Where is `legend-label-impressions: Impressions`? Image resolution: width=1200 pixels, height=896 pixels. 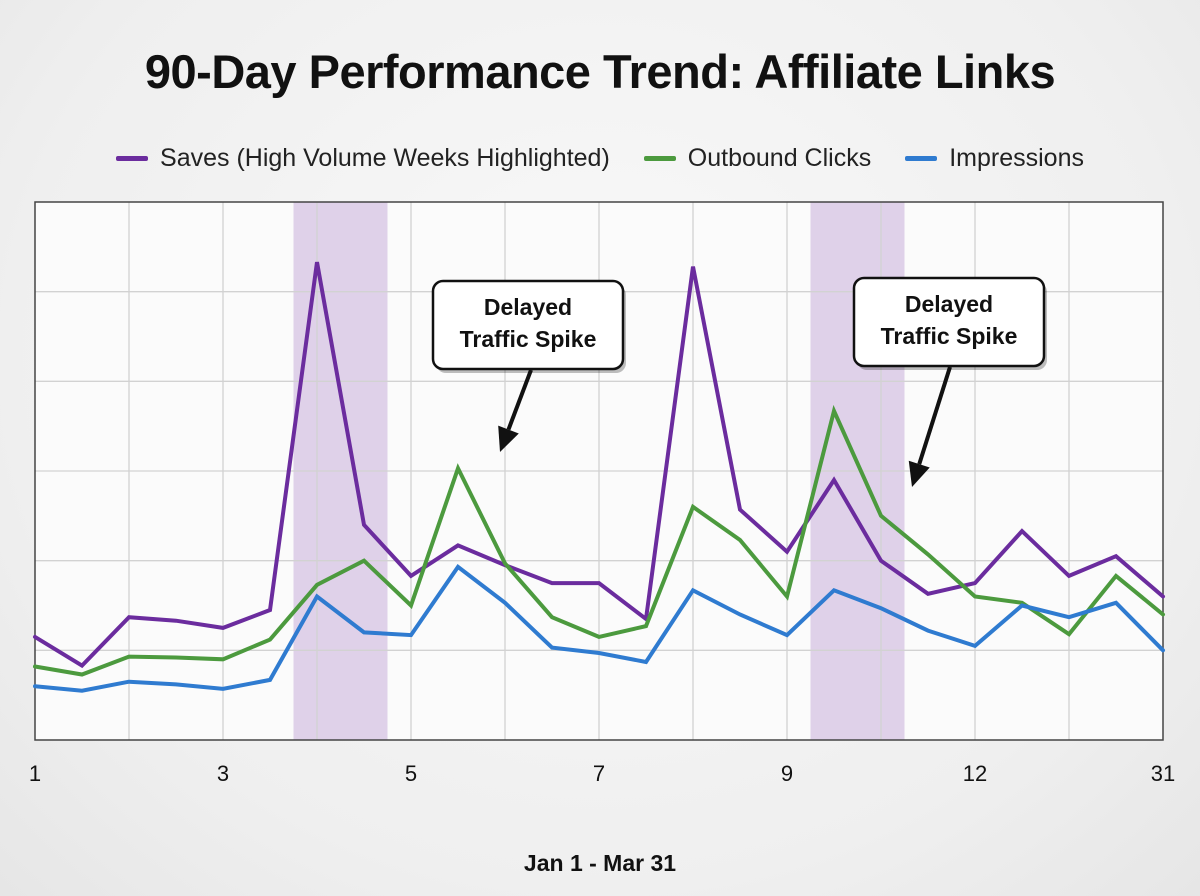 legend-label-impressions: Impressions is located at coordinates (1016, 158).